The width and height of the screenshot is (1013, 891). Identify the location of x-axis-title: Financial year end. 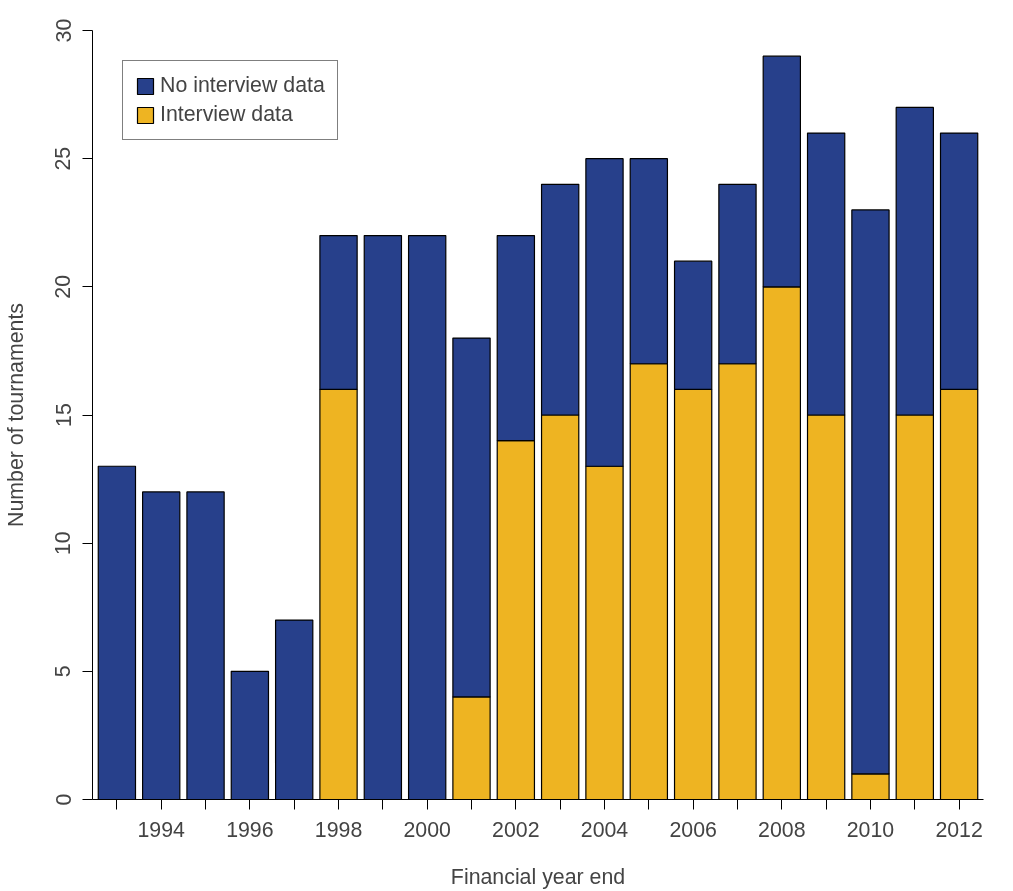
(538, 876).